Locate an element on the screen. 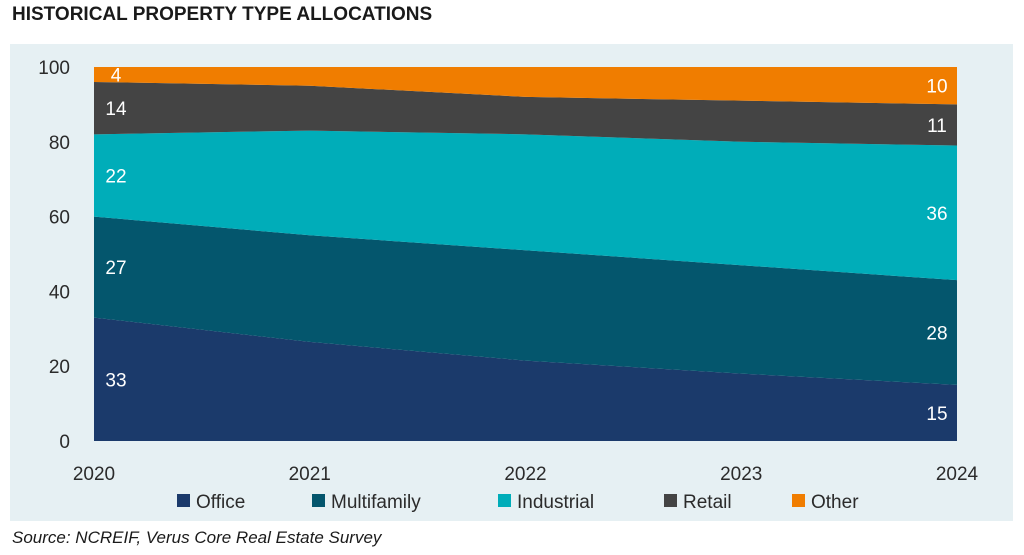  data-label-other: 4 is located at coordinates (116, 75).